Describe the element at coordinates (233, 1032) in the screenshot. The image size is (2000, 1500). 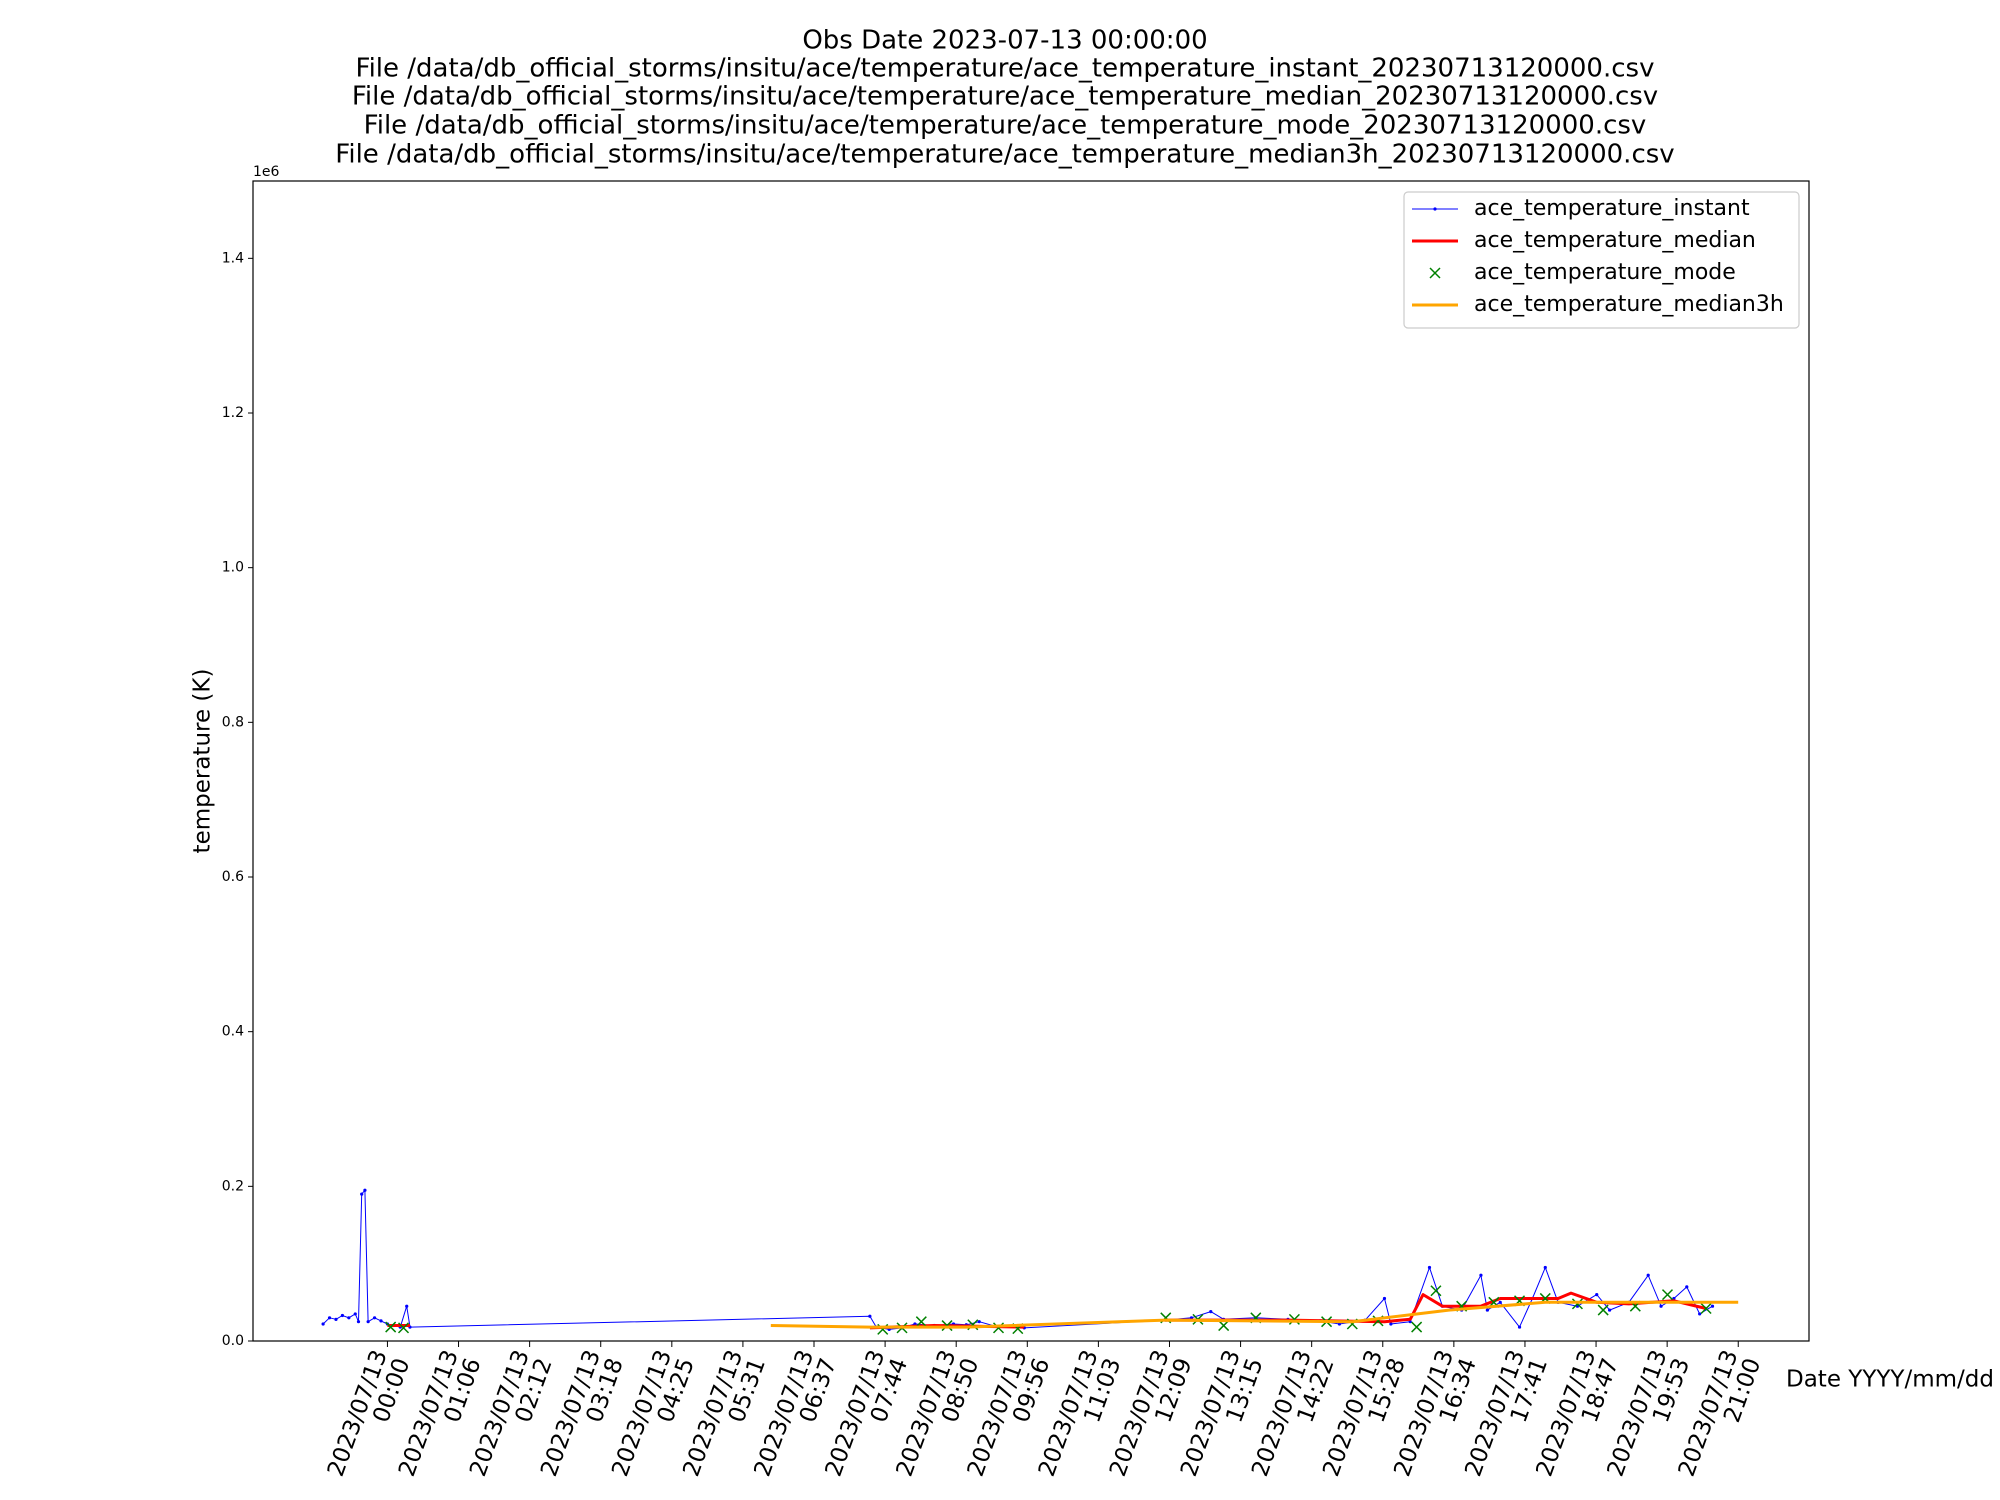
I see `y-tick-label: 0.4` at that location.